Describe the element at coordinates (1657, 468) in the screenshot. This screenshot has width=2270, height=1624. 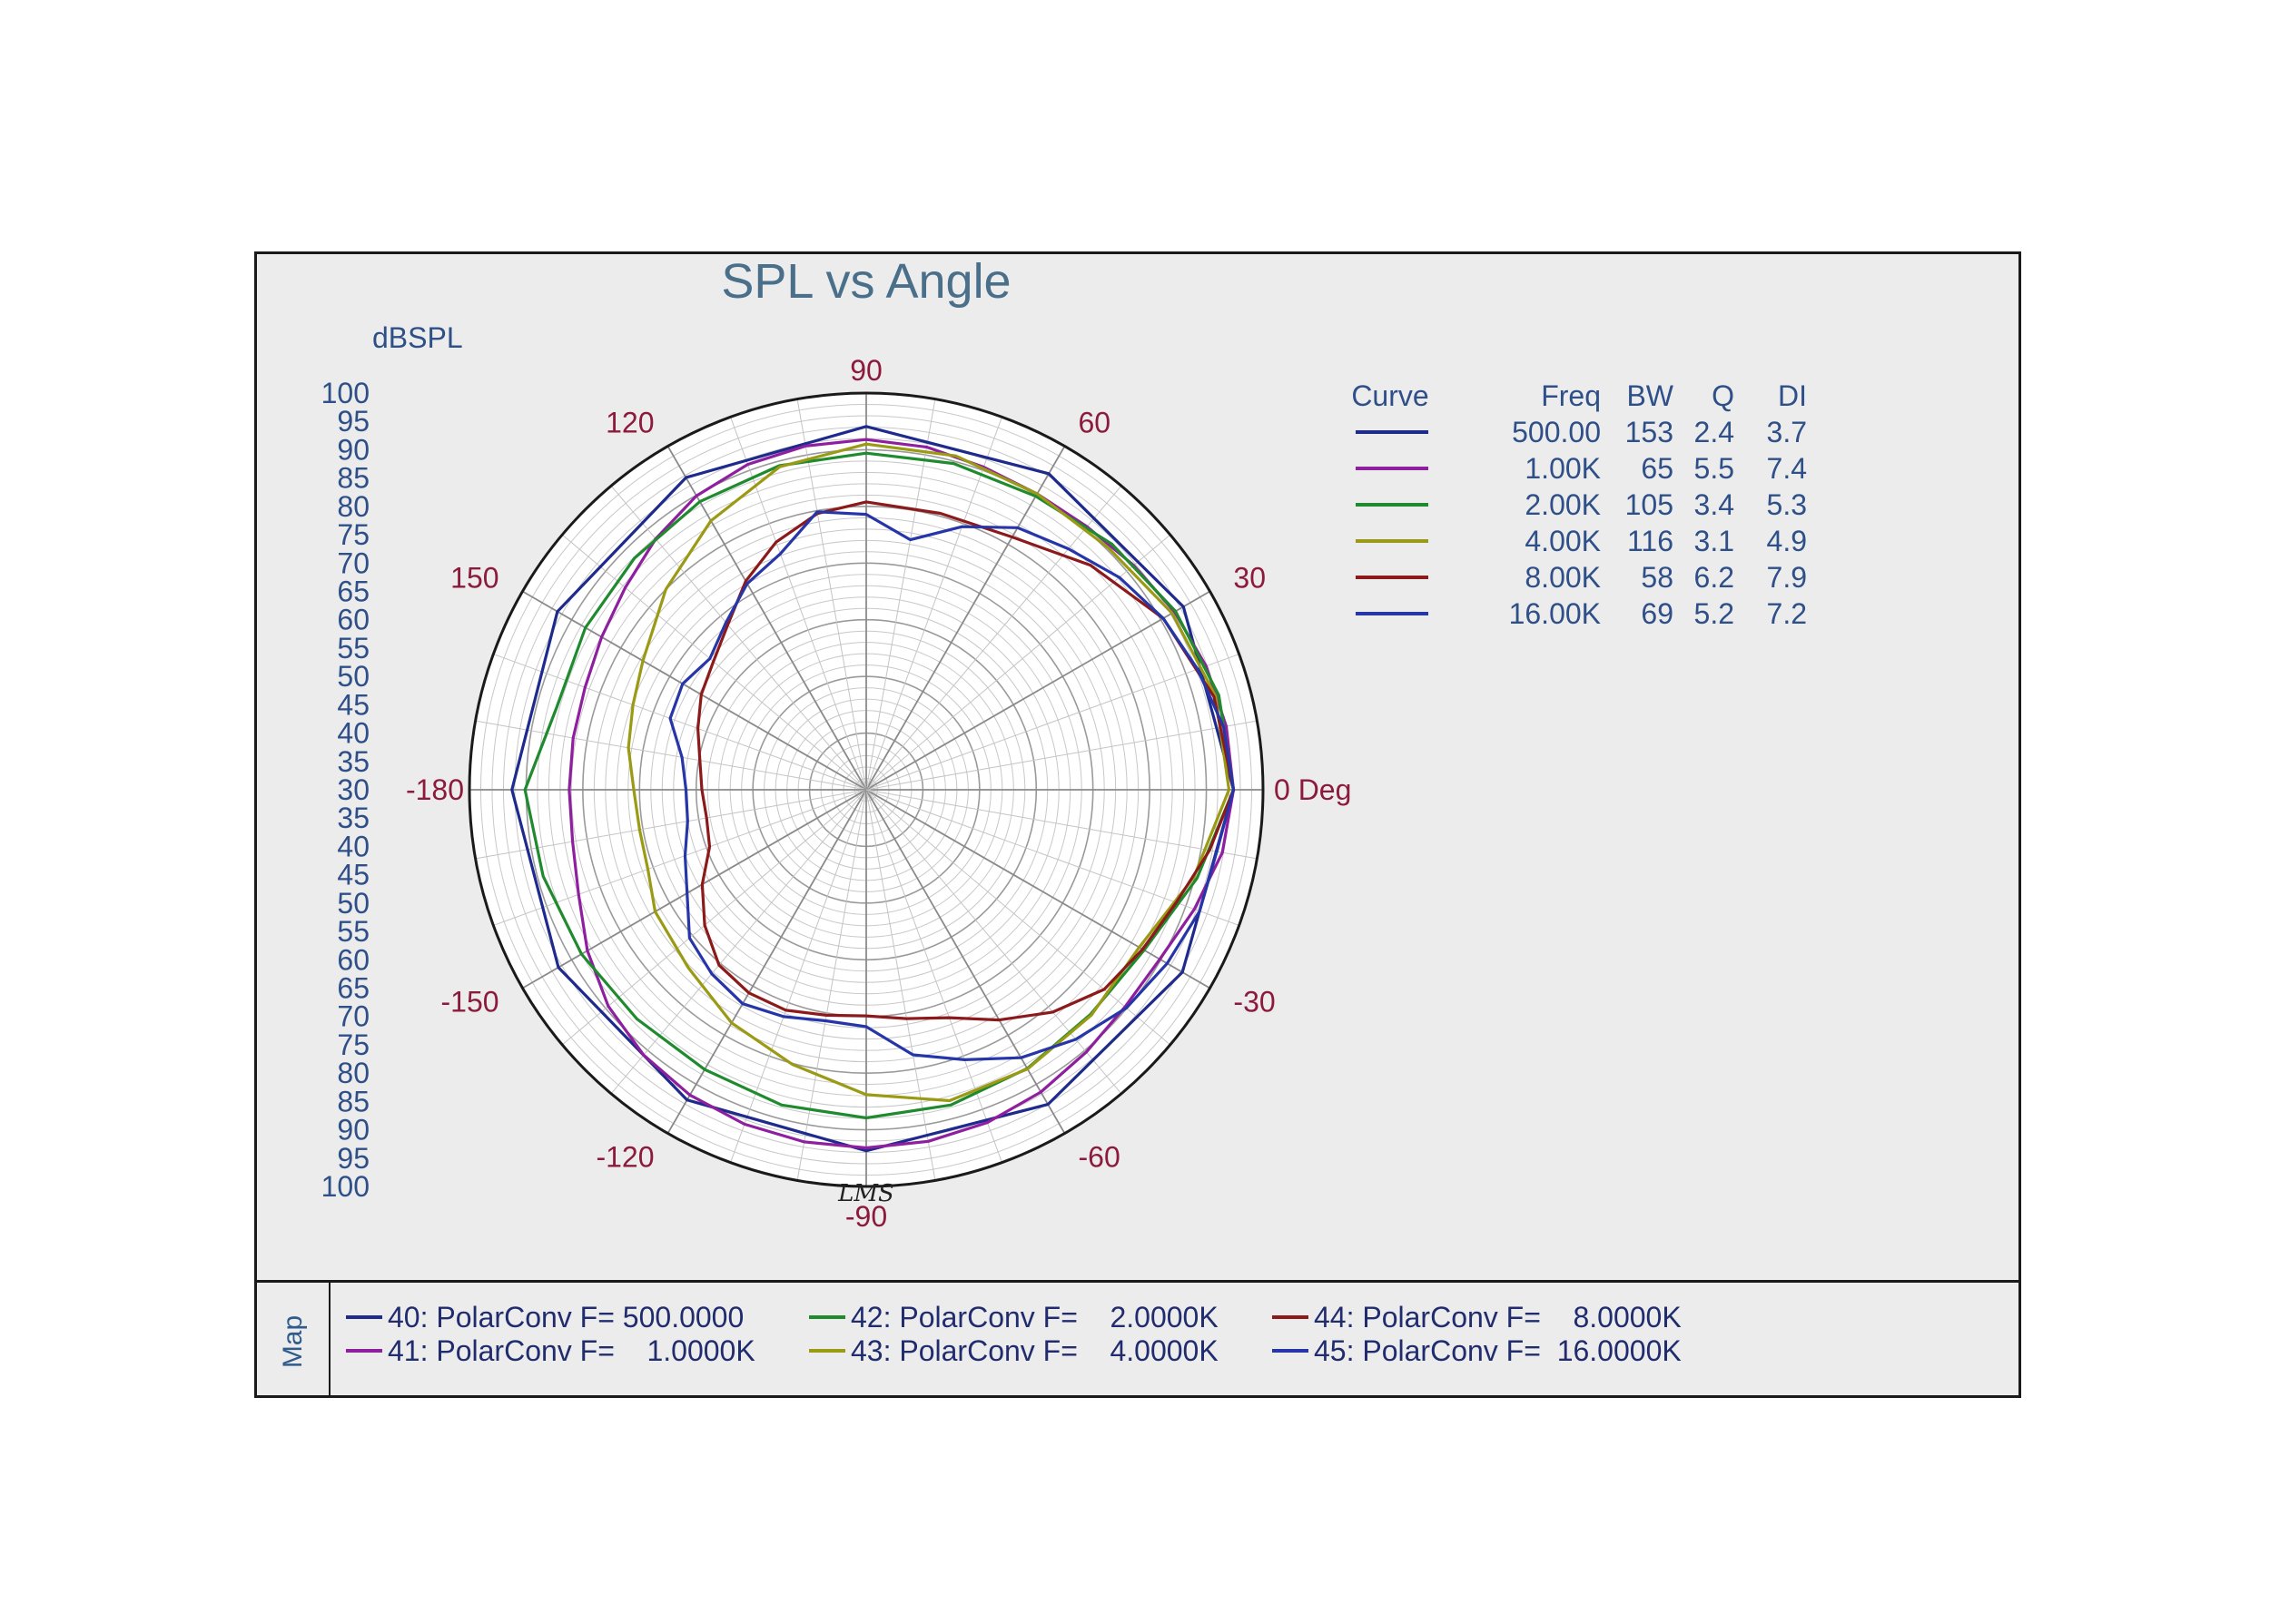
I see `table-cell: 65` at that location.